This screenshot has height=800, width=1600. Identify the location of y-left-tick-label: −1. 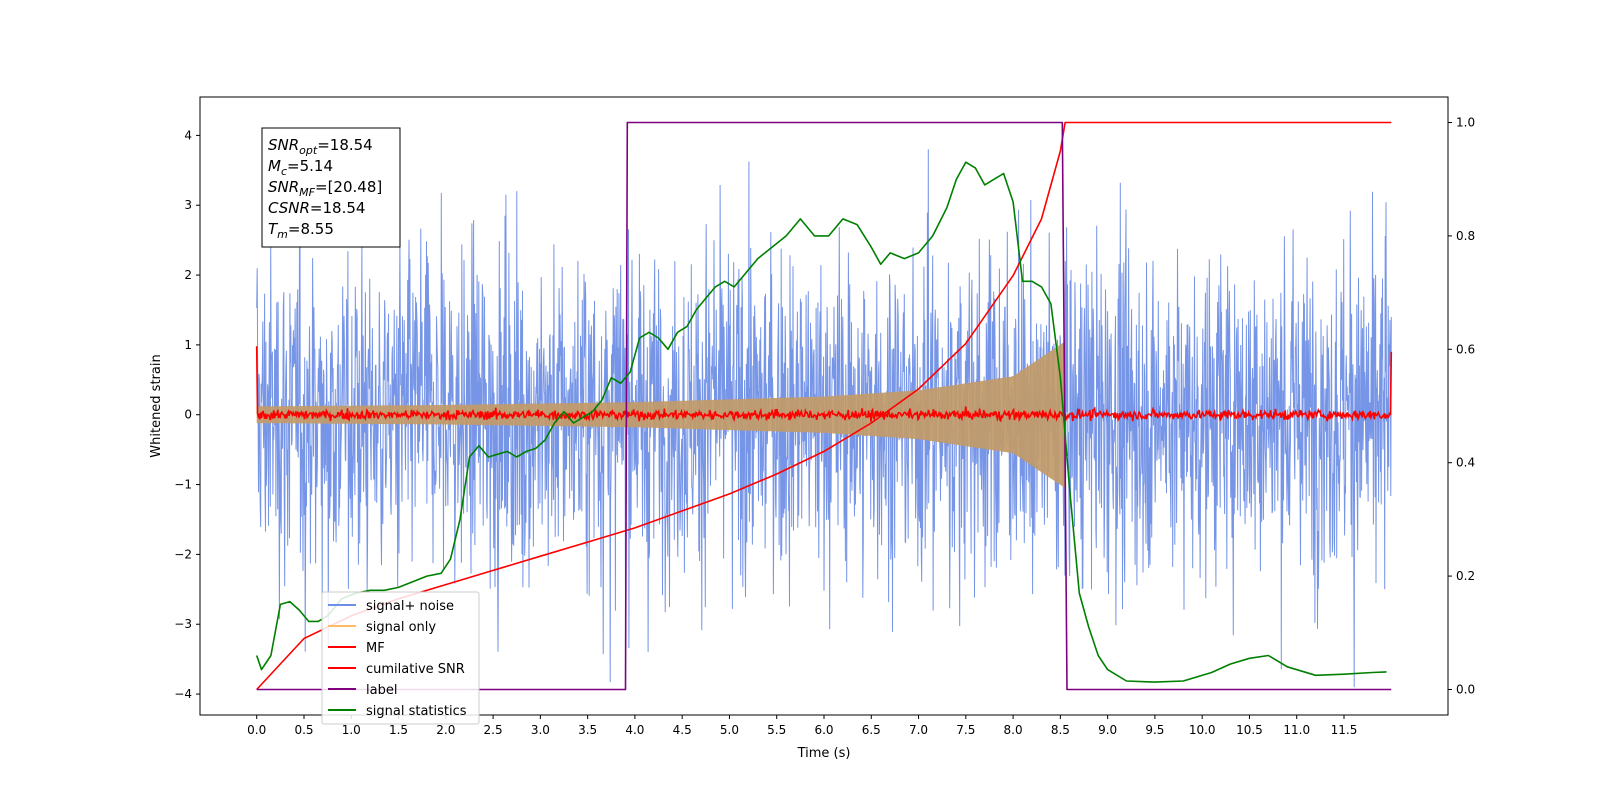
(183, 485).